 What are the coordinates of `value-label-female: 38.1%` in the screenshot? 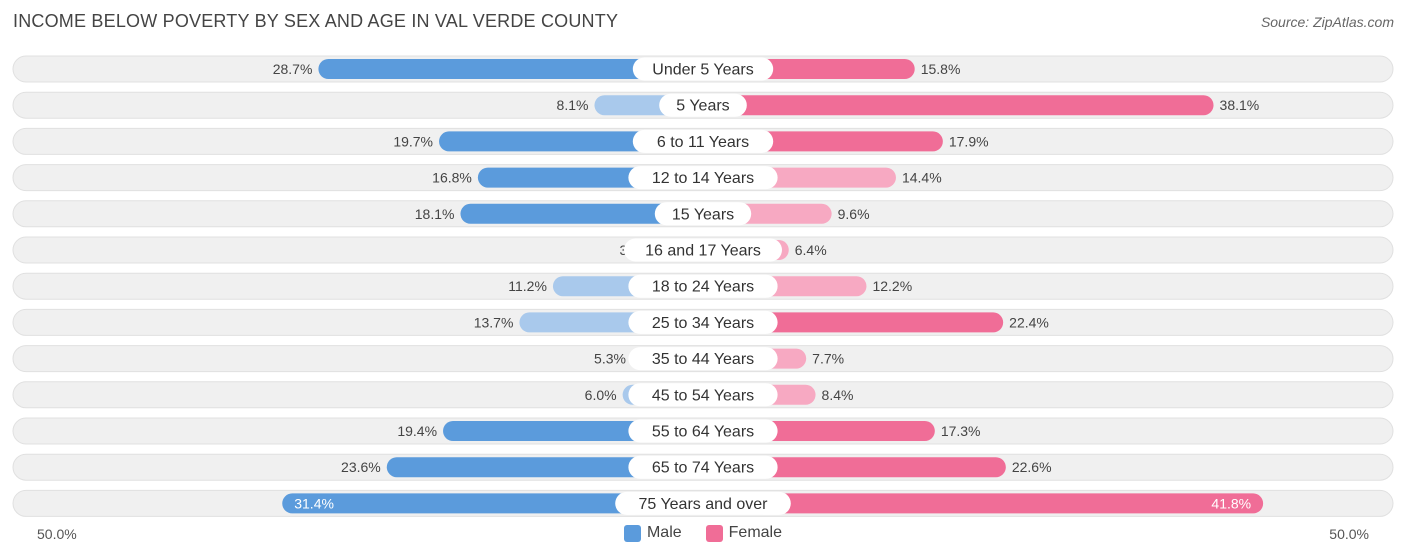 It's located at (1240, 105).